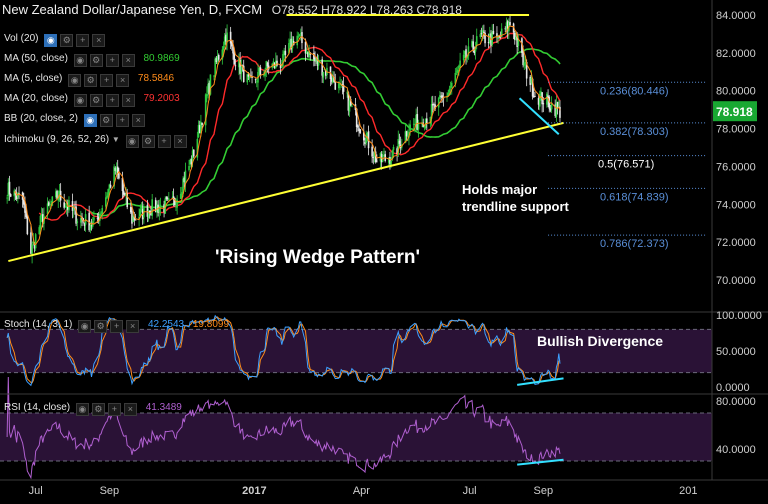  Describe the element at coordinates (634, 91) in the screenshot. I see `fib-level-label: 0.236(80.446)` at that location.